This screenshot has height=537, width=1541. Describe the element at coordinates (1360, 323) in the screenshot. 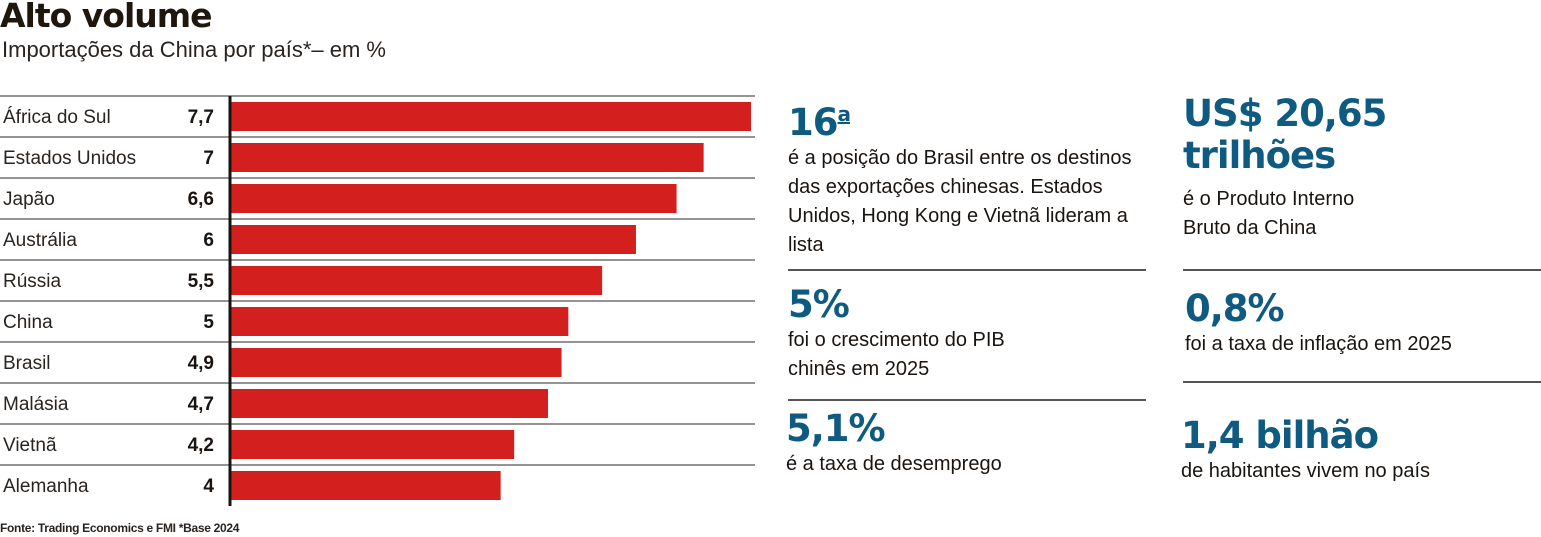

I see `stat-inflation: 0,8% foi a taxa de inflação em 2025` at that location.